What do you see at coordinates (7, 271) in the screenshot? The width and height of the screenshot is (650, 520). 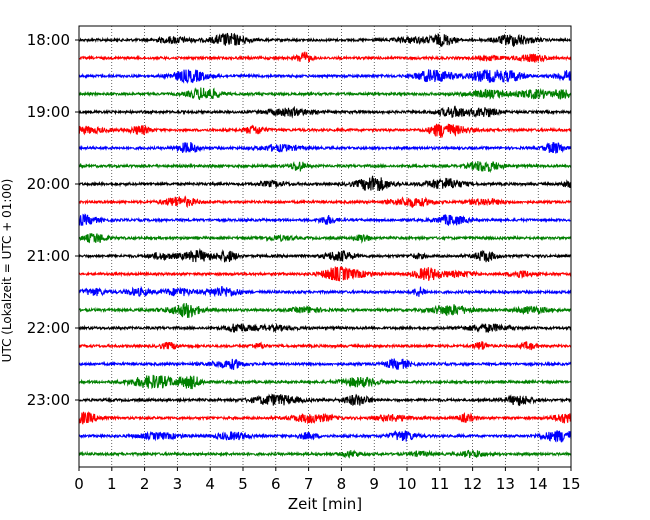 I see `y-axis-label: UTC (Lokalzeit = UTC + 01:00)` at bounding box center [7, 271].